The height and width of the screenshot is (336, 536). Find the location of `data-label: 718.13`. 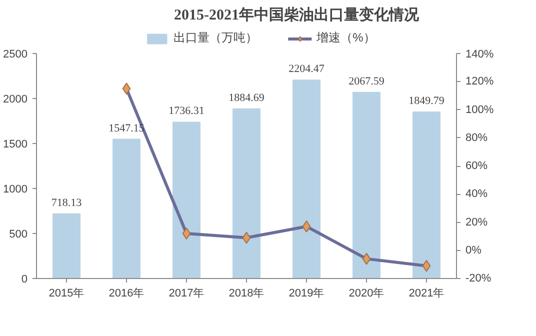

data-label: 718.13 is located at coordinates (66, 202).